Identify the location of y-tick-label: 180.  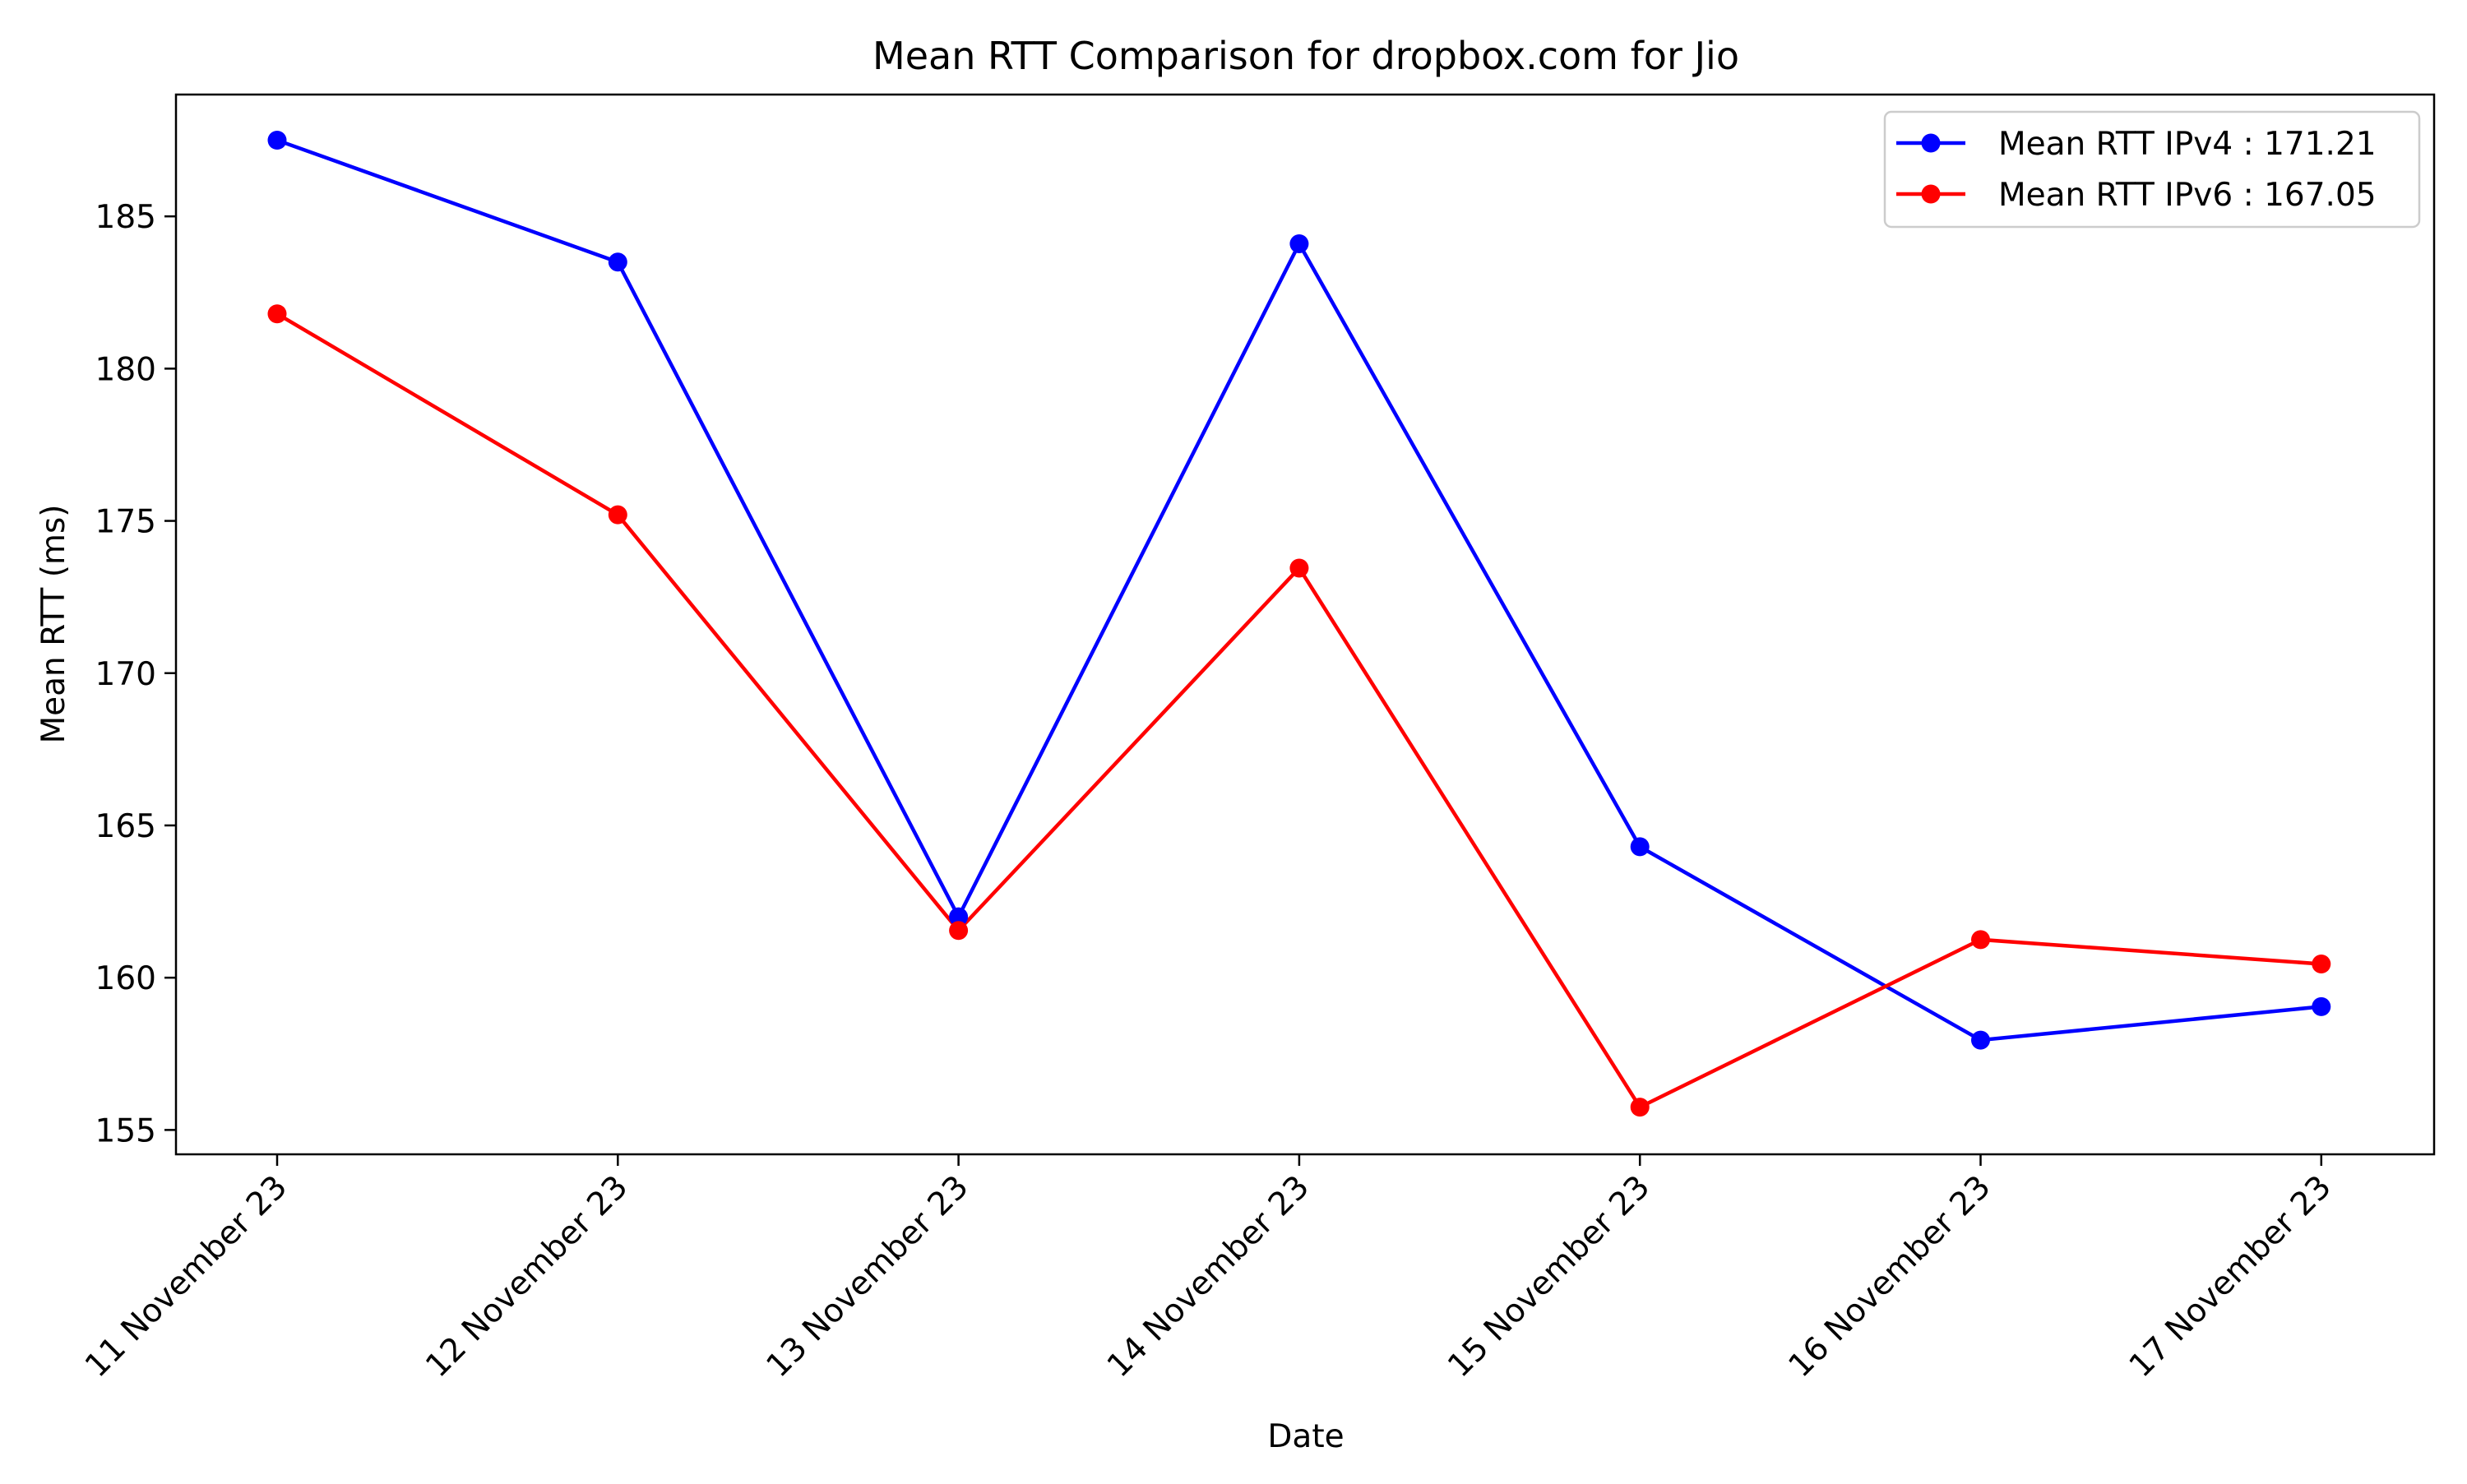
(125, 370).